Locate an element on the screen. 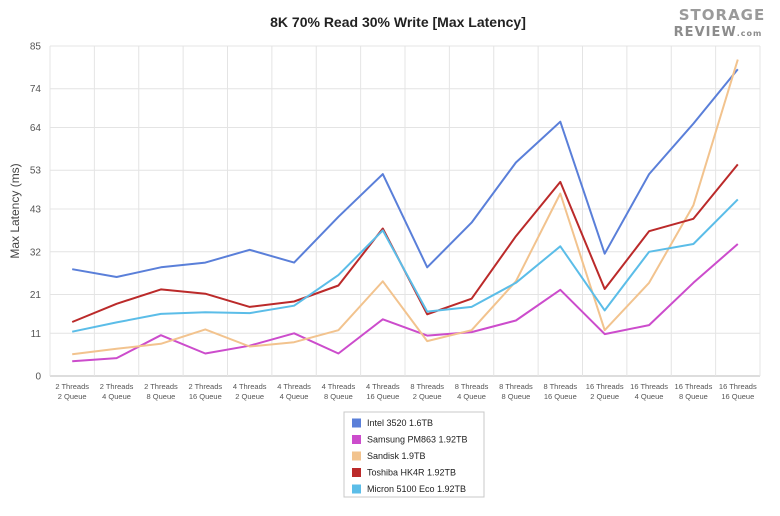 The height and width of the screenshot is (516, 780). y-tick-label: 11 is located at coordinates (36, 334).